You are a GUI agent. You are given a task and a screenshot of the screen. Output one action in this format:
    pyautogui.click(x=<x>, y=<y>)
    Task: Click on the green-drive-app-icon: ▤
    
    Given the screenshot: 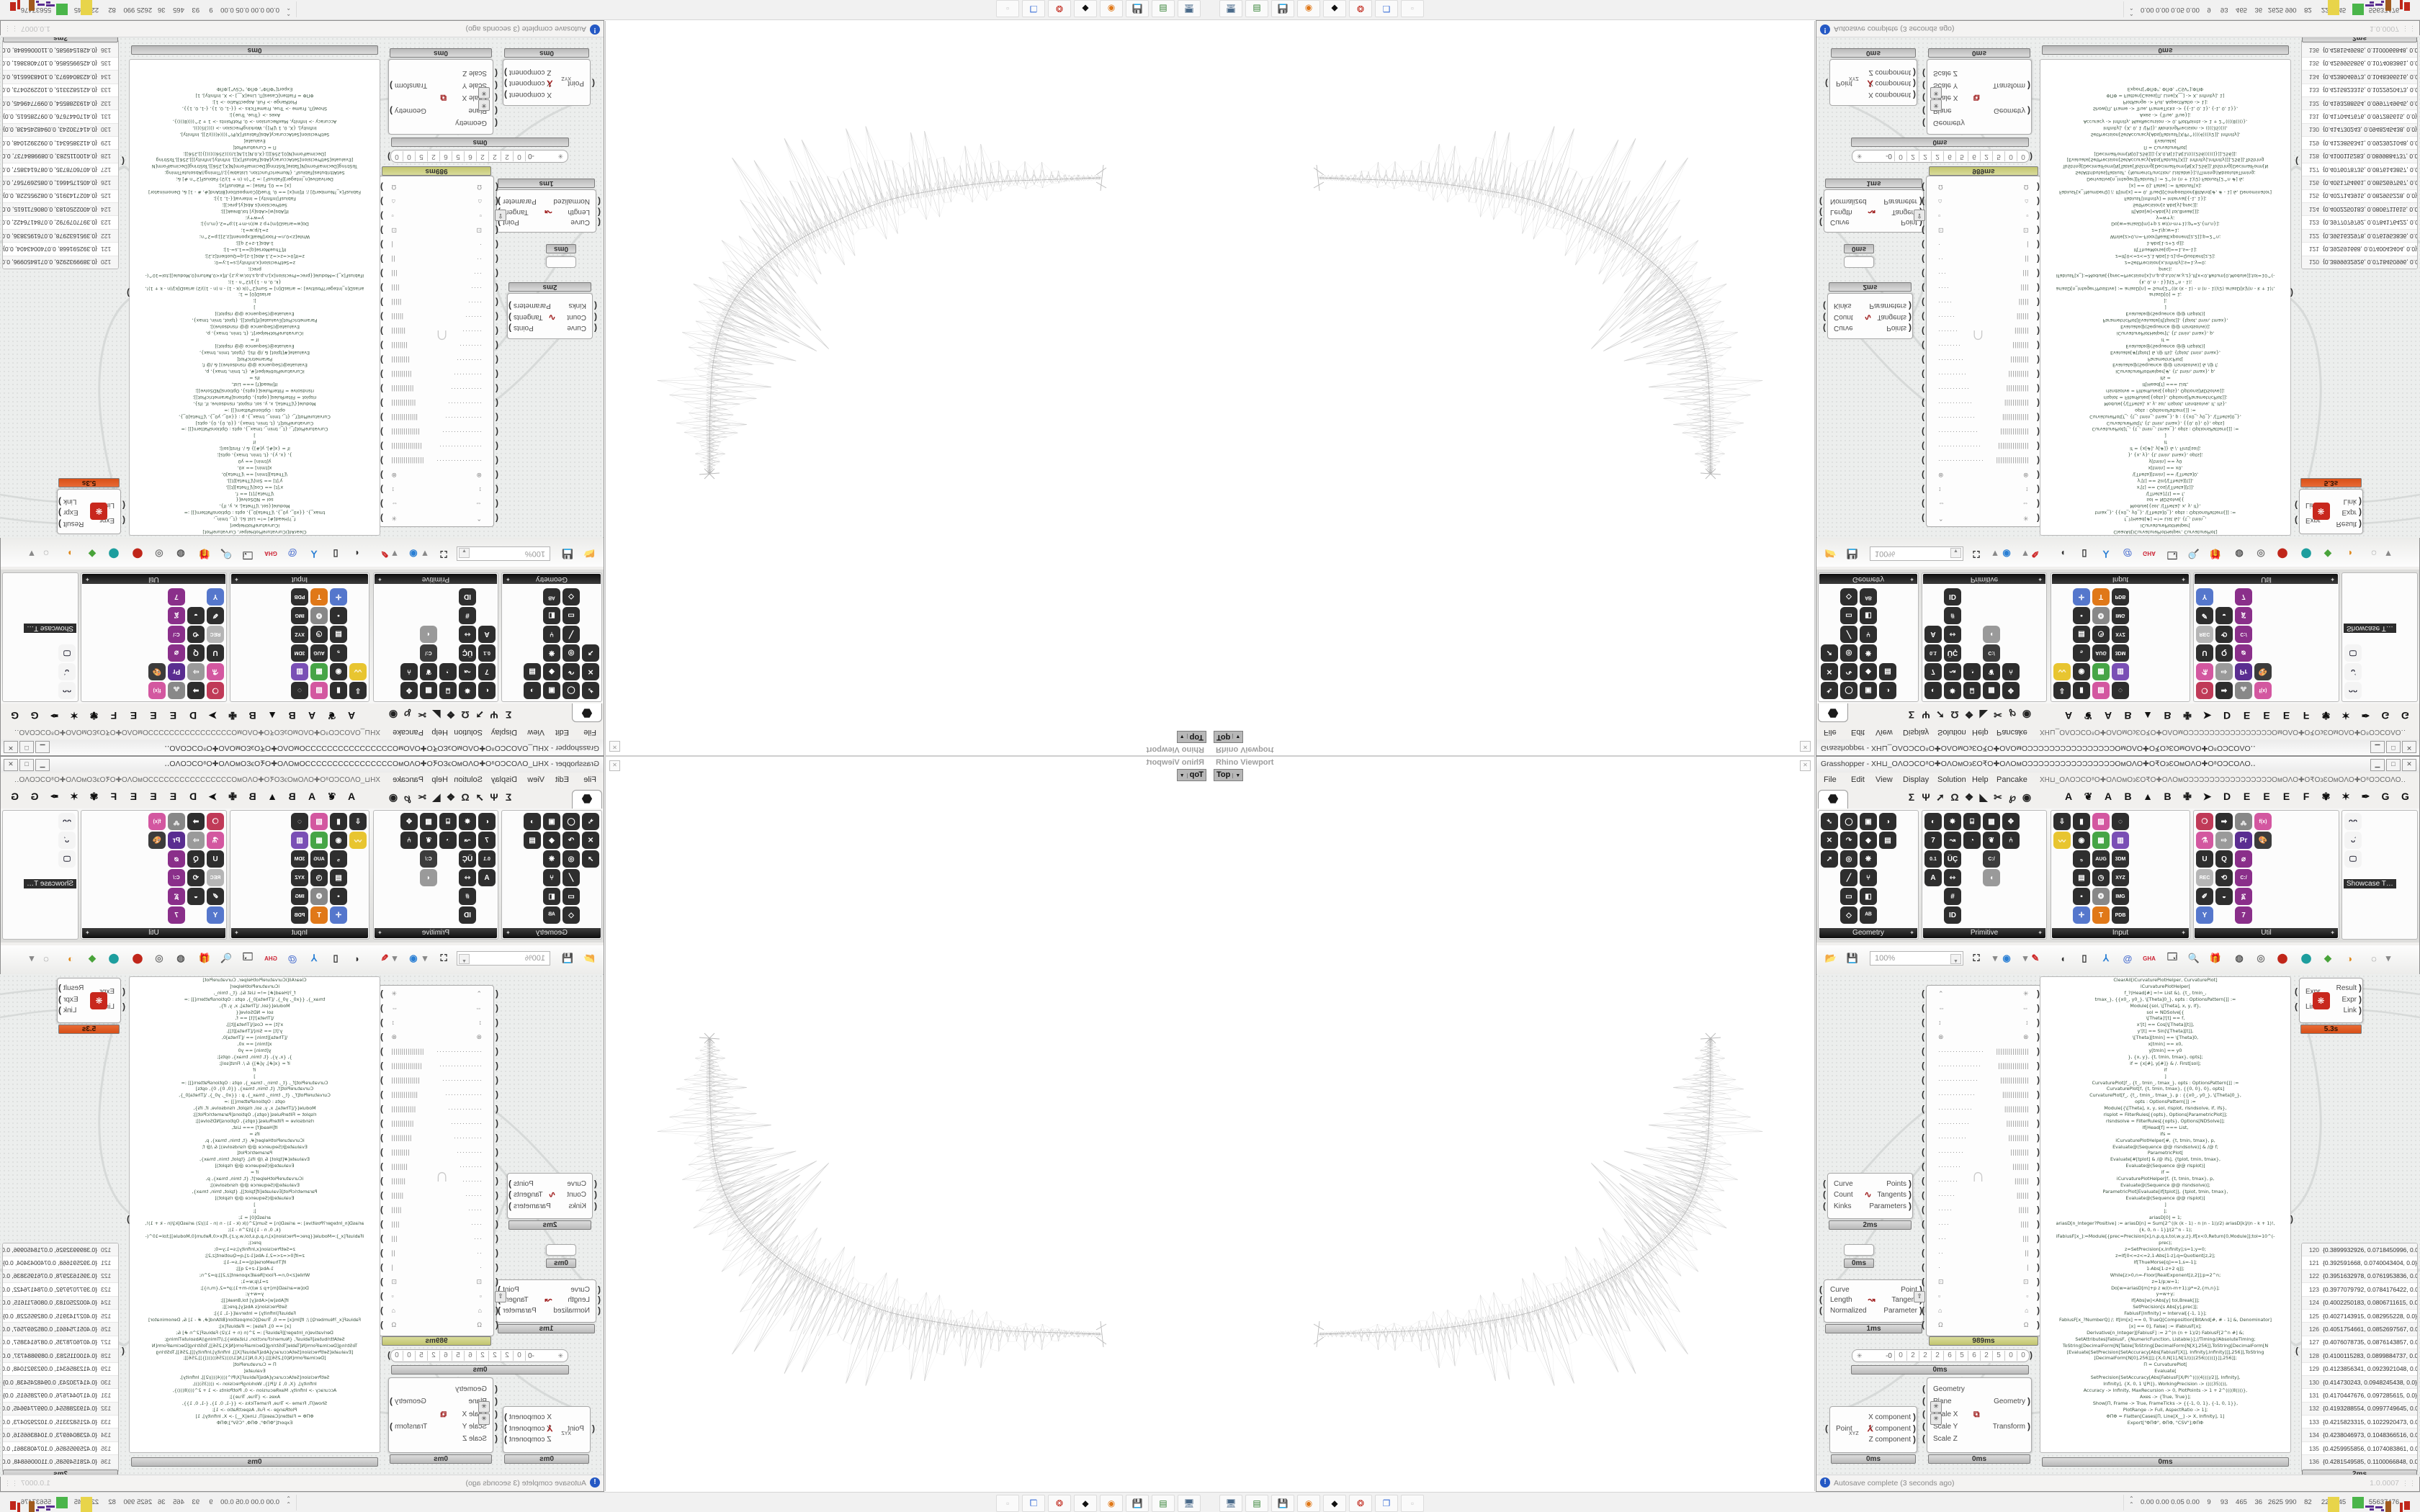 What is the action you would take?
    pyautogui.click(x=1256, y=1503)
    